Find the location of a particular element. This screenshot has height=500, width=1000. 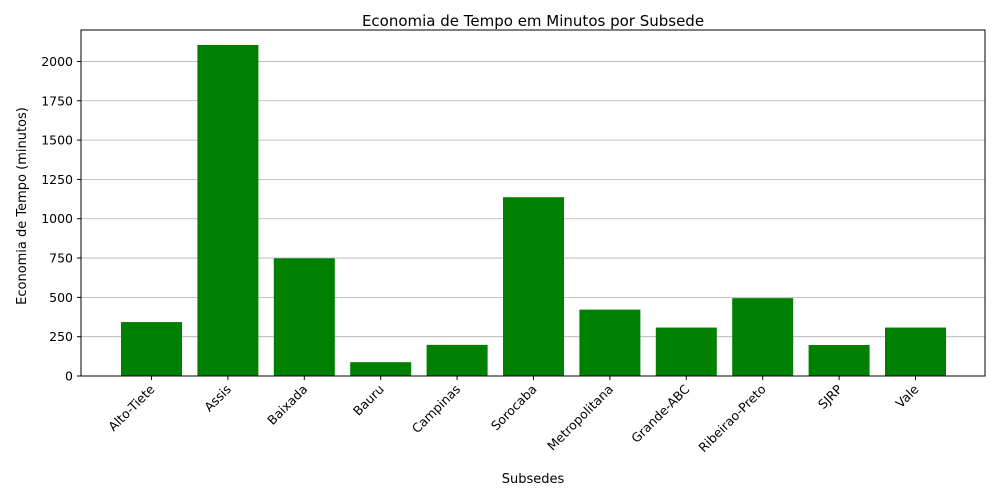

x-tick-label: Baixada is located at coordinates (287, 405).